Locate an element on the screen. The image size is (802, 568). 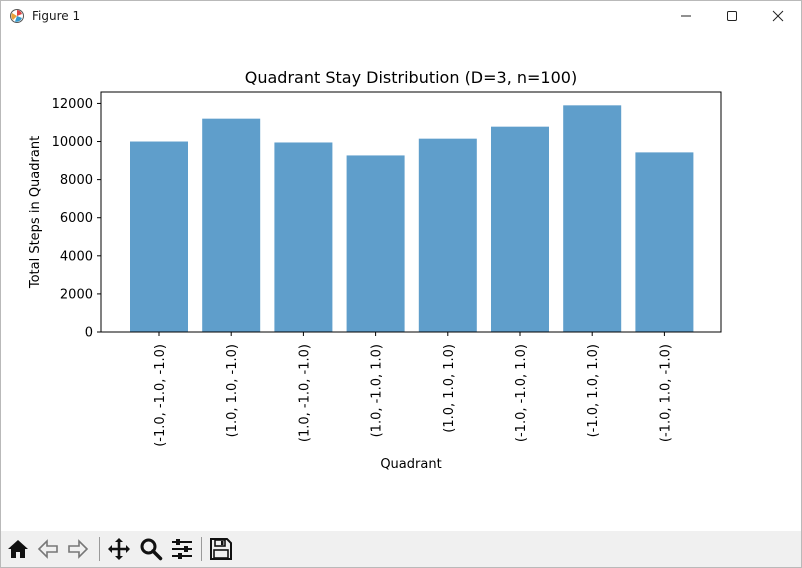
save-button is located at coordinates (221, 549).